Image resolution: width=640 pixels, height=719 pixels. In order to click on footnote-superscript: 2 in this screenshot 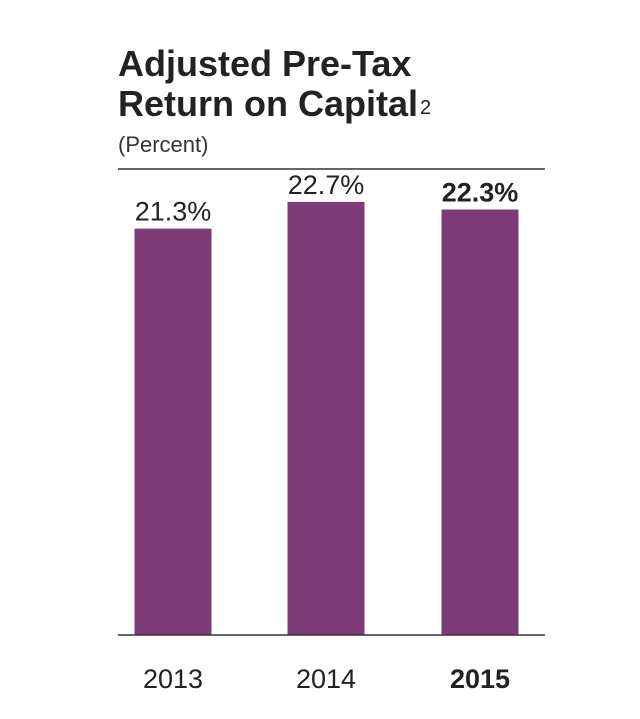, I will do `click(426, 108)`.